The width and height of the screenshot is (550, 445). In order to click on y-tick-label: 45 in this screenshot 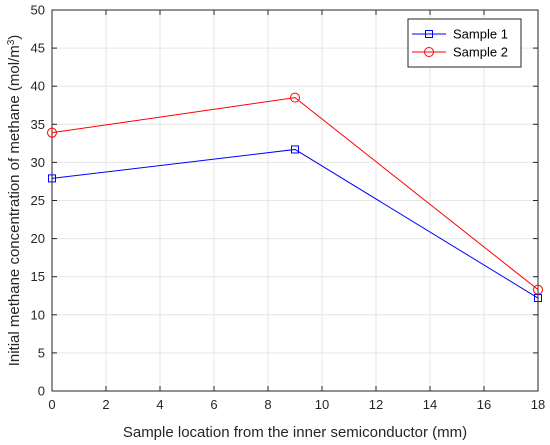, I will do `click(38, 48)`.